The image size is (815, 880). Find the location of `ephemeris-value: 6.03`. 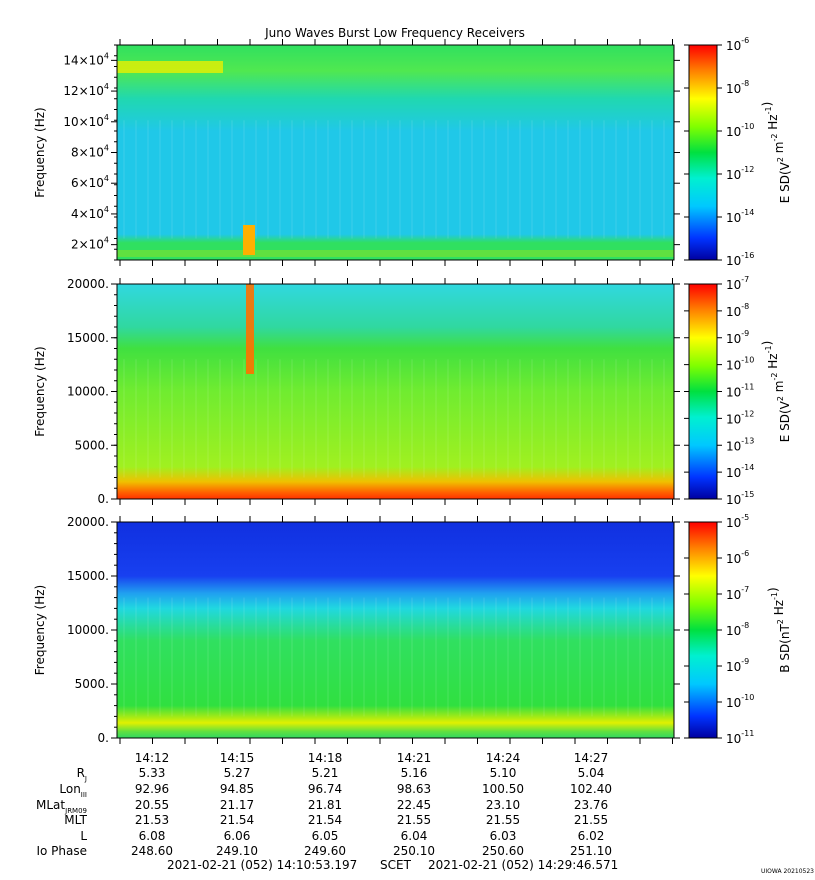

ephemeris-value: 6.03 is located at coordinates (503, 836).